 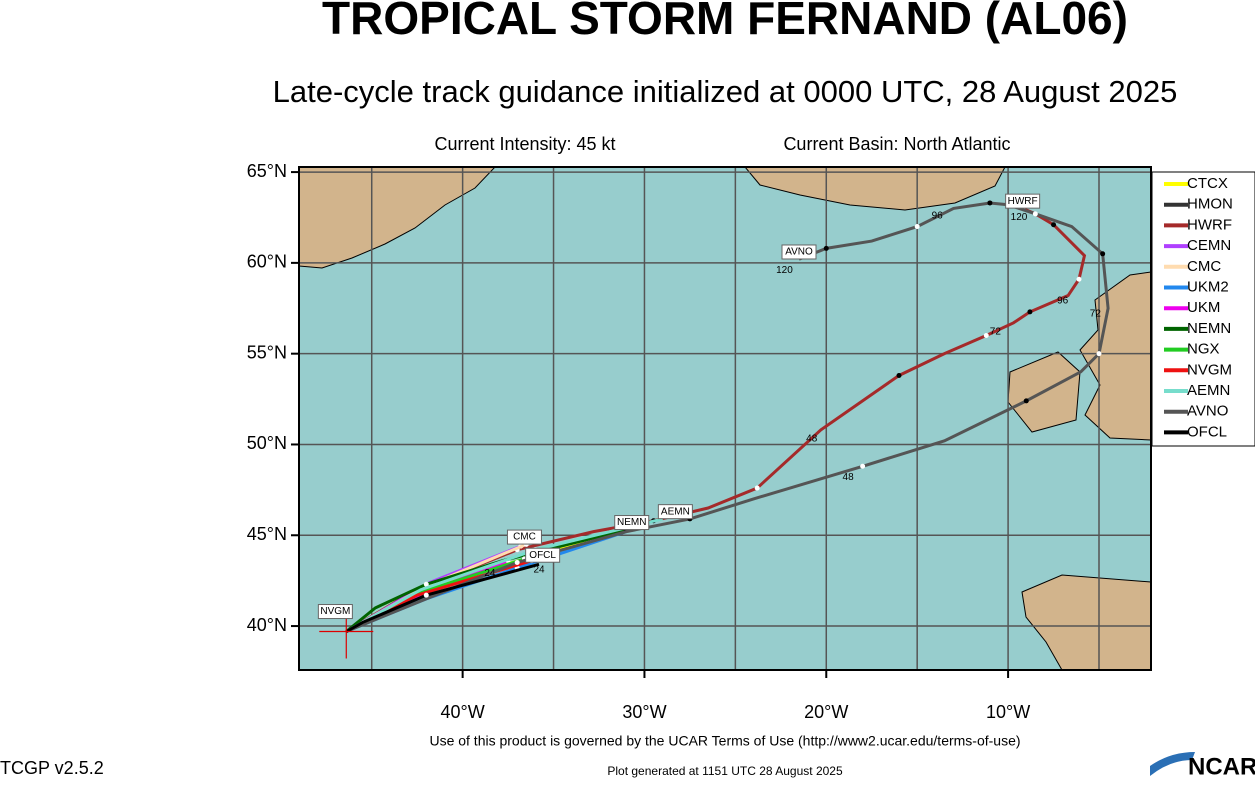 What do you see at coordinates (267, 534) in the screenshot?
I see `lat-label: 45°N` at bounding box center [267, 534].